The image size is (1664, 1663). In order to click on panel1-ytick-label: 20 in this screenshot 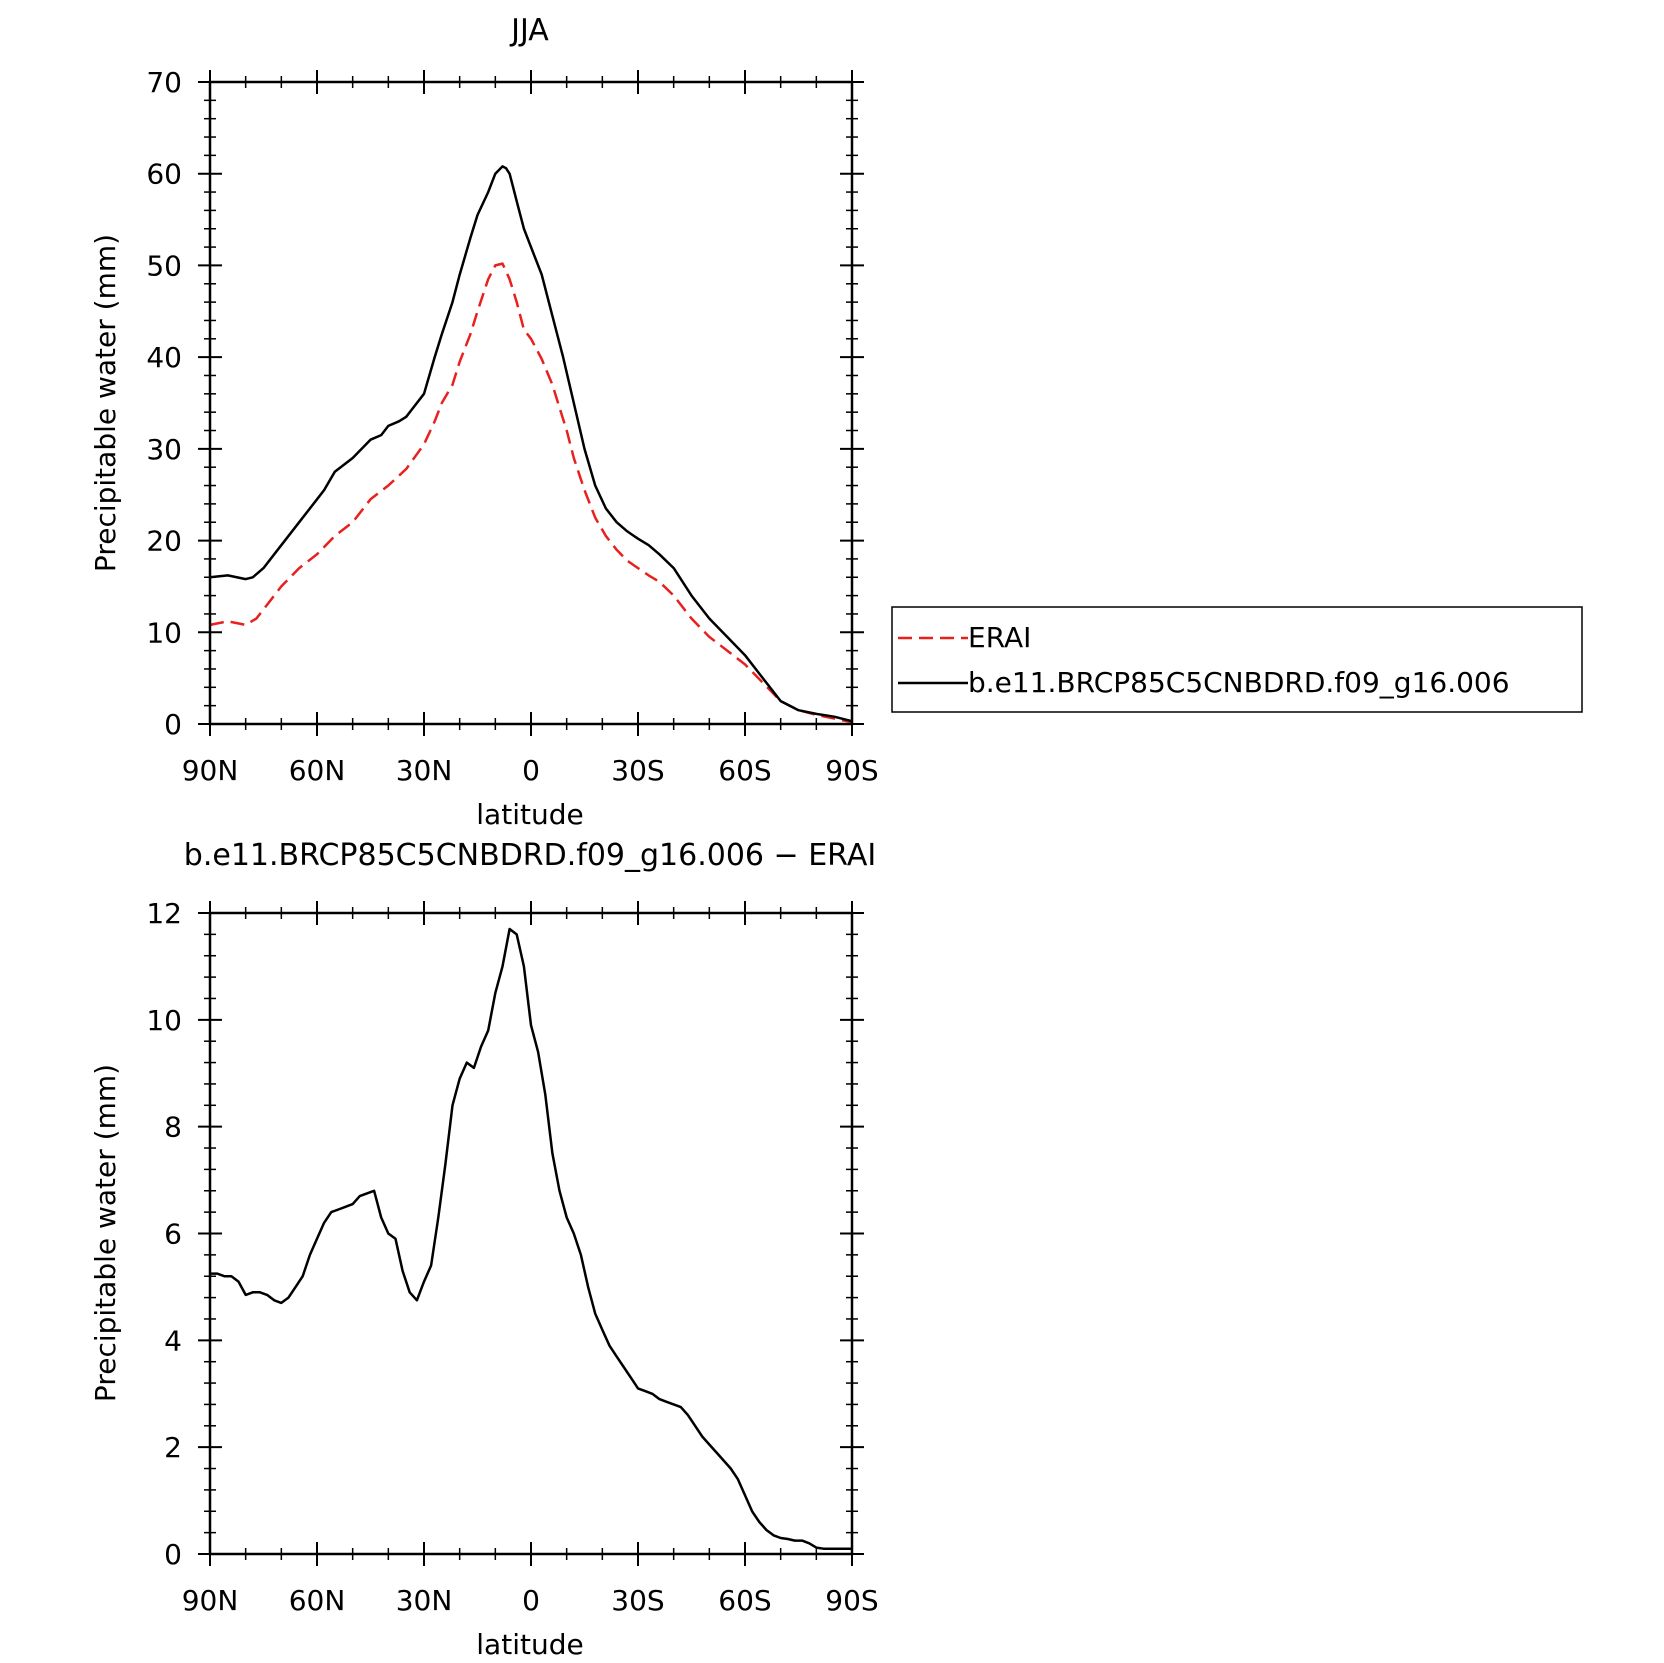, I will do `click(164, 541)`.